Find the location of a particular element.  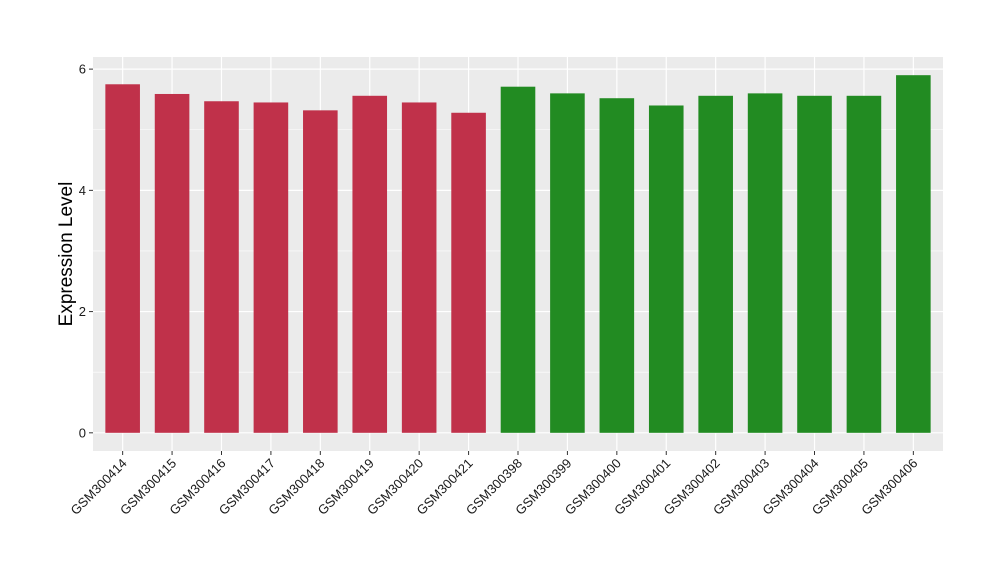

bar-GSM300399 is located at coordinates (567, 263).